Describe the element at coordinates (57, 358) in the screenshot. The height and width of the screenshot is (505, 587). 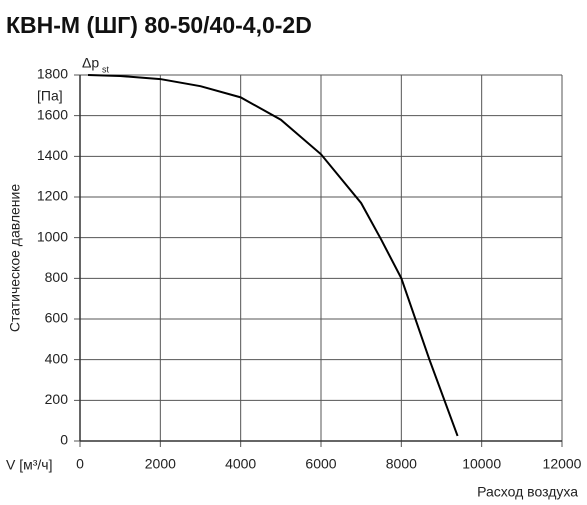
I see `y-tick-label: 400` at that location.